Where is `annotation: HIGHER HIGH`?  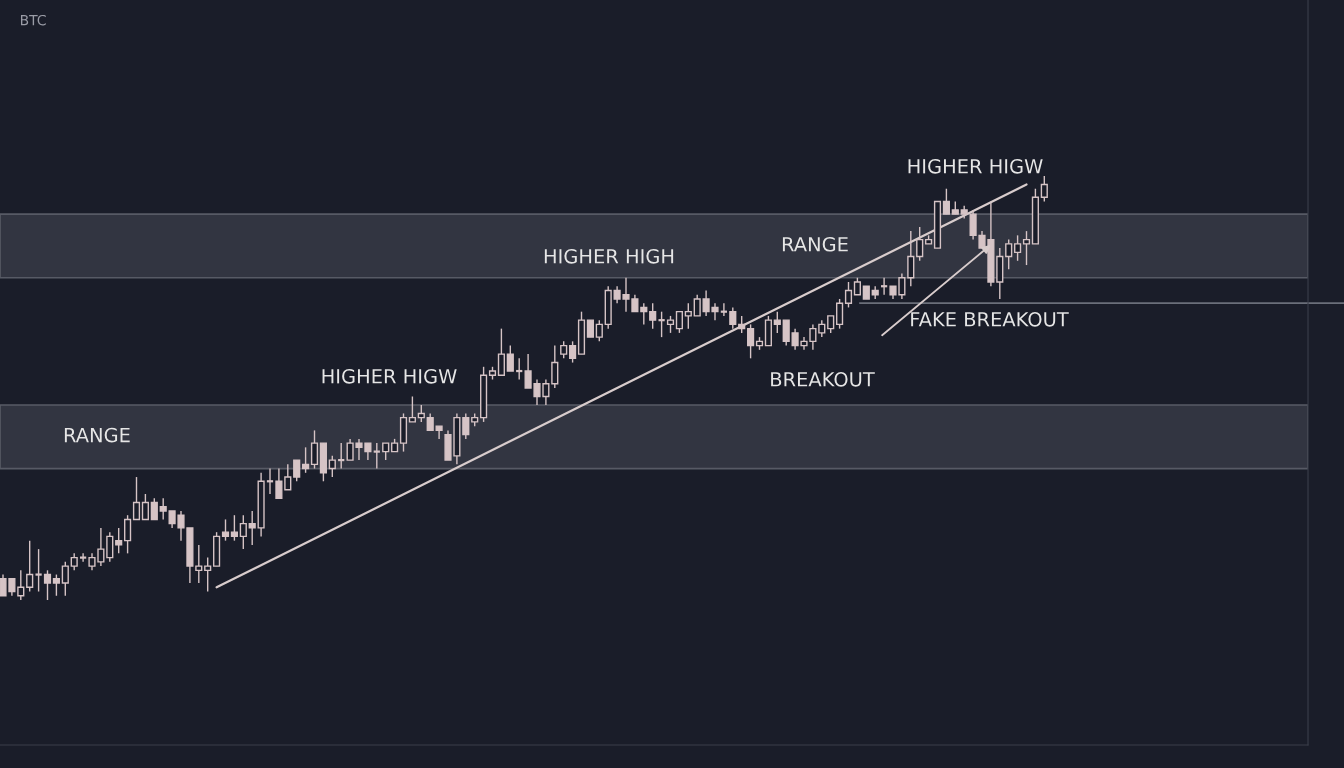 annotation: HIGHER HIGH is located at coordinates (609, 256).